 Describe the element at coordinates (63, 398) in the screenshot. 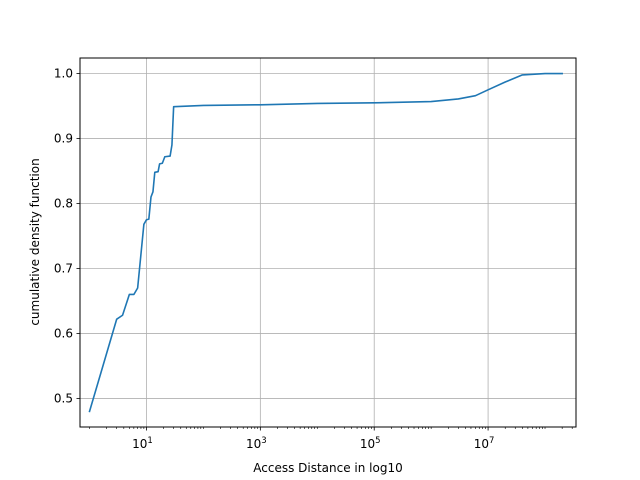

I see `y-tick-label: 0.5` at that location.